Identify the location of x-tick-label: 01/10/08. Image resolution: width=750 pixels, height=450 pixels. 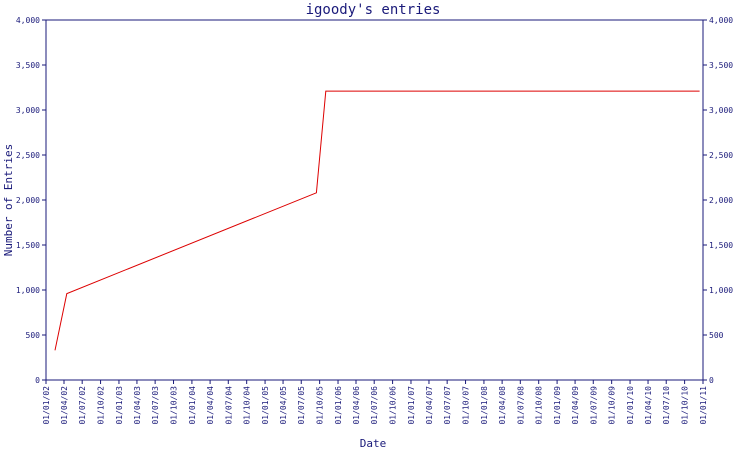
(539, 405).